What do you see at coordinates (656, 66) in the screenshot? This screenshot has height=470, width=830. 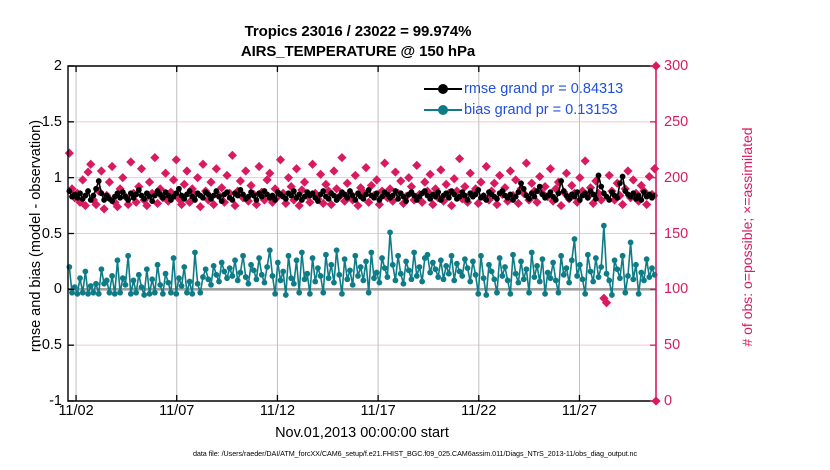 I see `axis-endcap-diamond-icon` at bounding box center [656, 66].